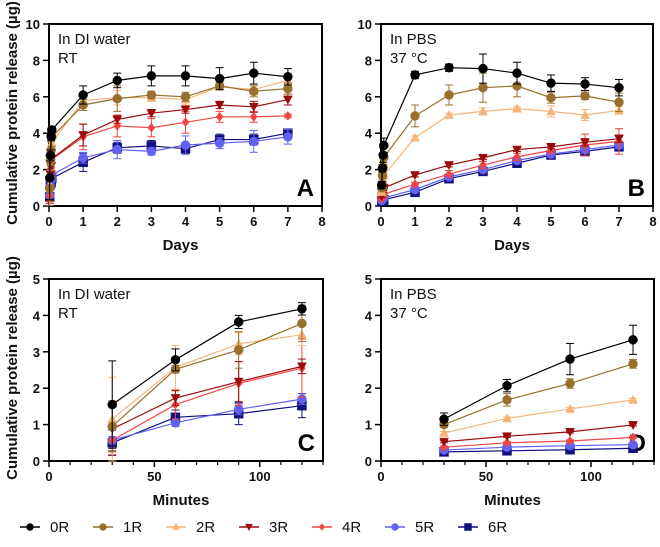 The width and height of the screenshot is (660, 547). I want to click on legend-item-2r: 2R, so click(190, 527).